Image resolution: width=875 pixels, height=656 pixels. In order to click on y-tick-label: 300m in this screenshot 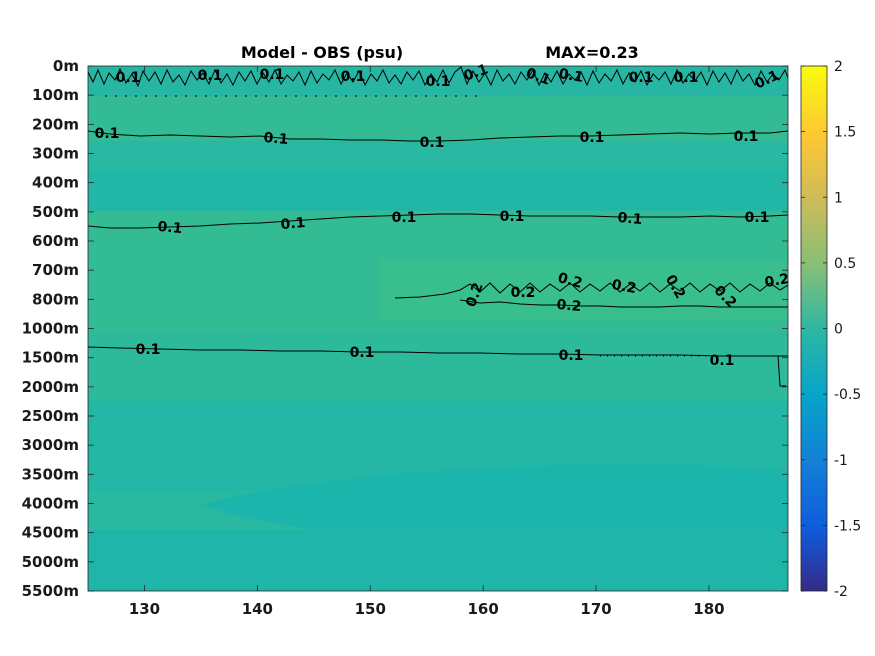, I will do `click(55, 154)`.